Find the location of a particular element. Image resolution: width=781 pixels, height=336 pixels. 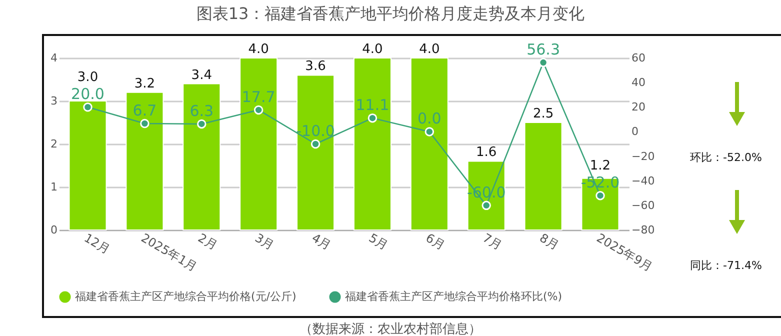

chart-title: 图表13：福建省香蕉产地平均价格月度走势及本月变化 is located at coordinates (390, 14).